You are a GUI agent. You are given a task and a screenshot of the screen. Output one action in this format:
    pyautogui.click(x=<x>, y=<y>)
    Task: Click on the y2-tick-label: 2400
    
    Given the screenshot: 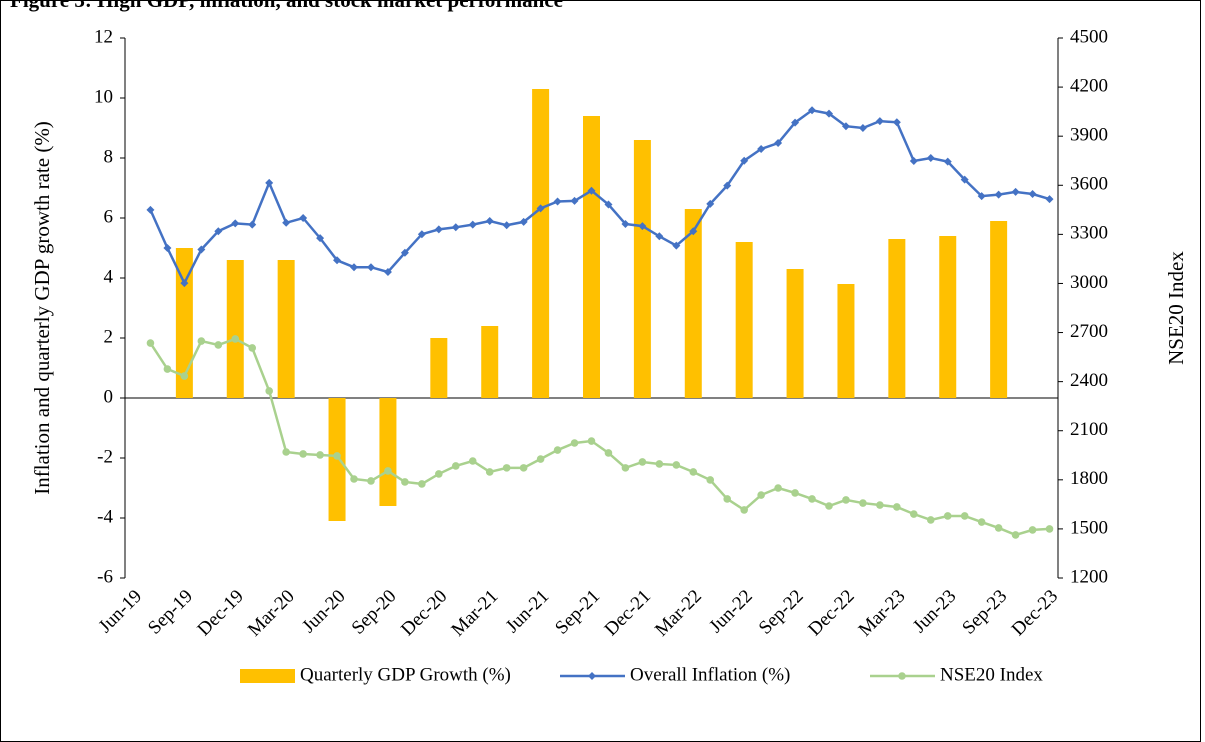 What is the action you would take?
    pyautogui.click(x=1089, y=380)
    